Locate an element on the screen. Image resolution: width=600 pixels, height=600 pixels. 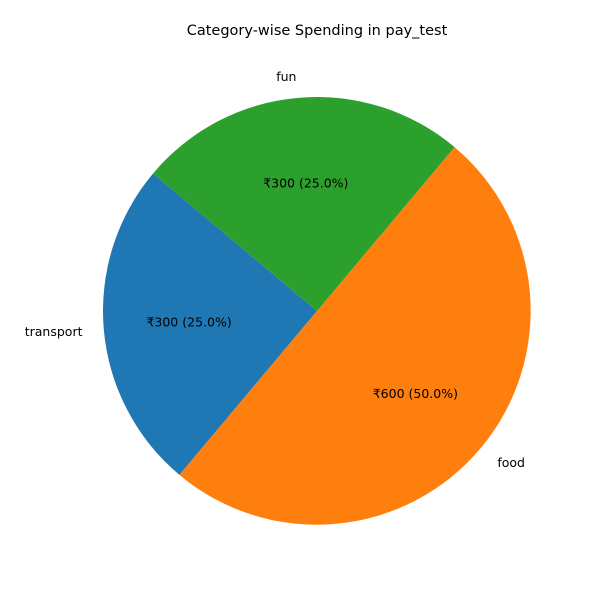
slice-label-food: food is located at coordinates (511, 462).